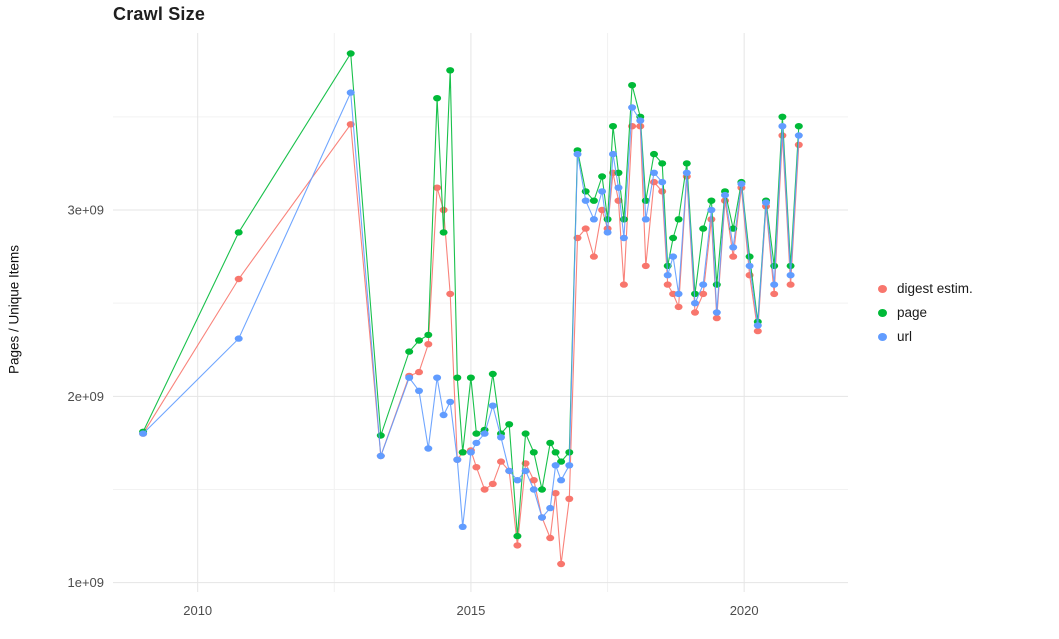  I want to click on legend-label-digest: digest estim., so click(935, 288).